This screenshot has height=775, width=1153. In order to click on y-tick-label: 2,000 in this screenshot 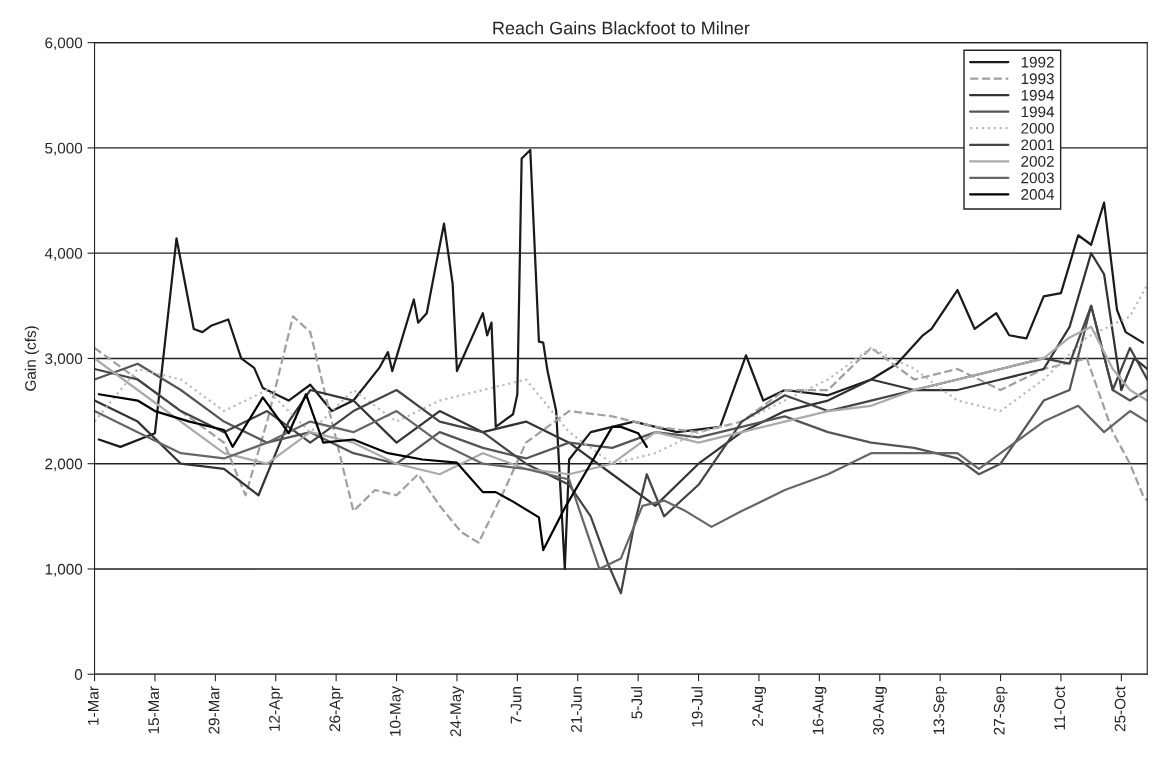, I will do `click(64, 465)`.